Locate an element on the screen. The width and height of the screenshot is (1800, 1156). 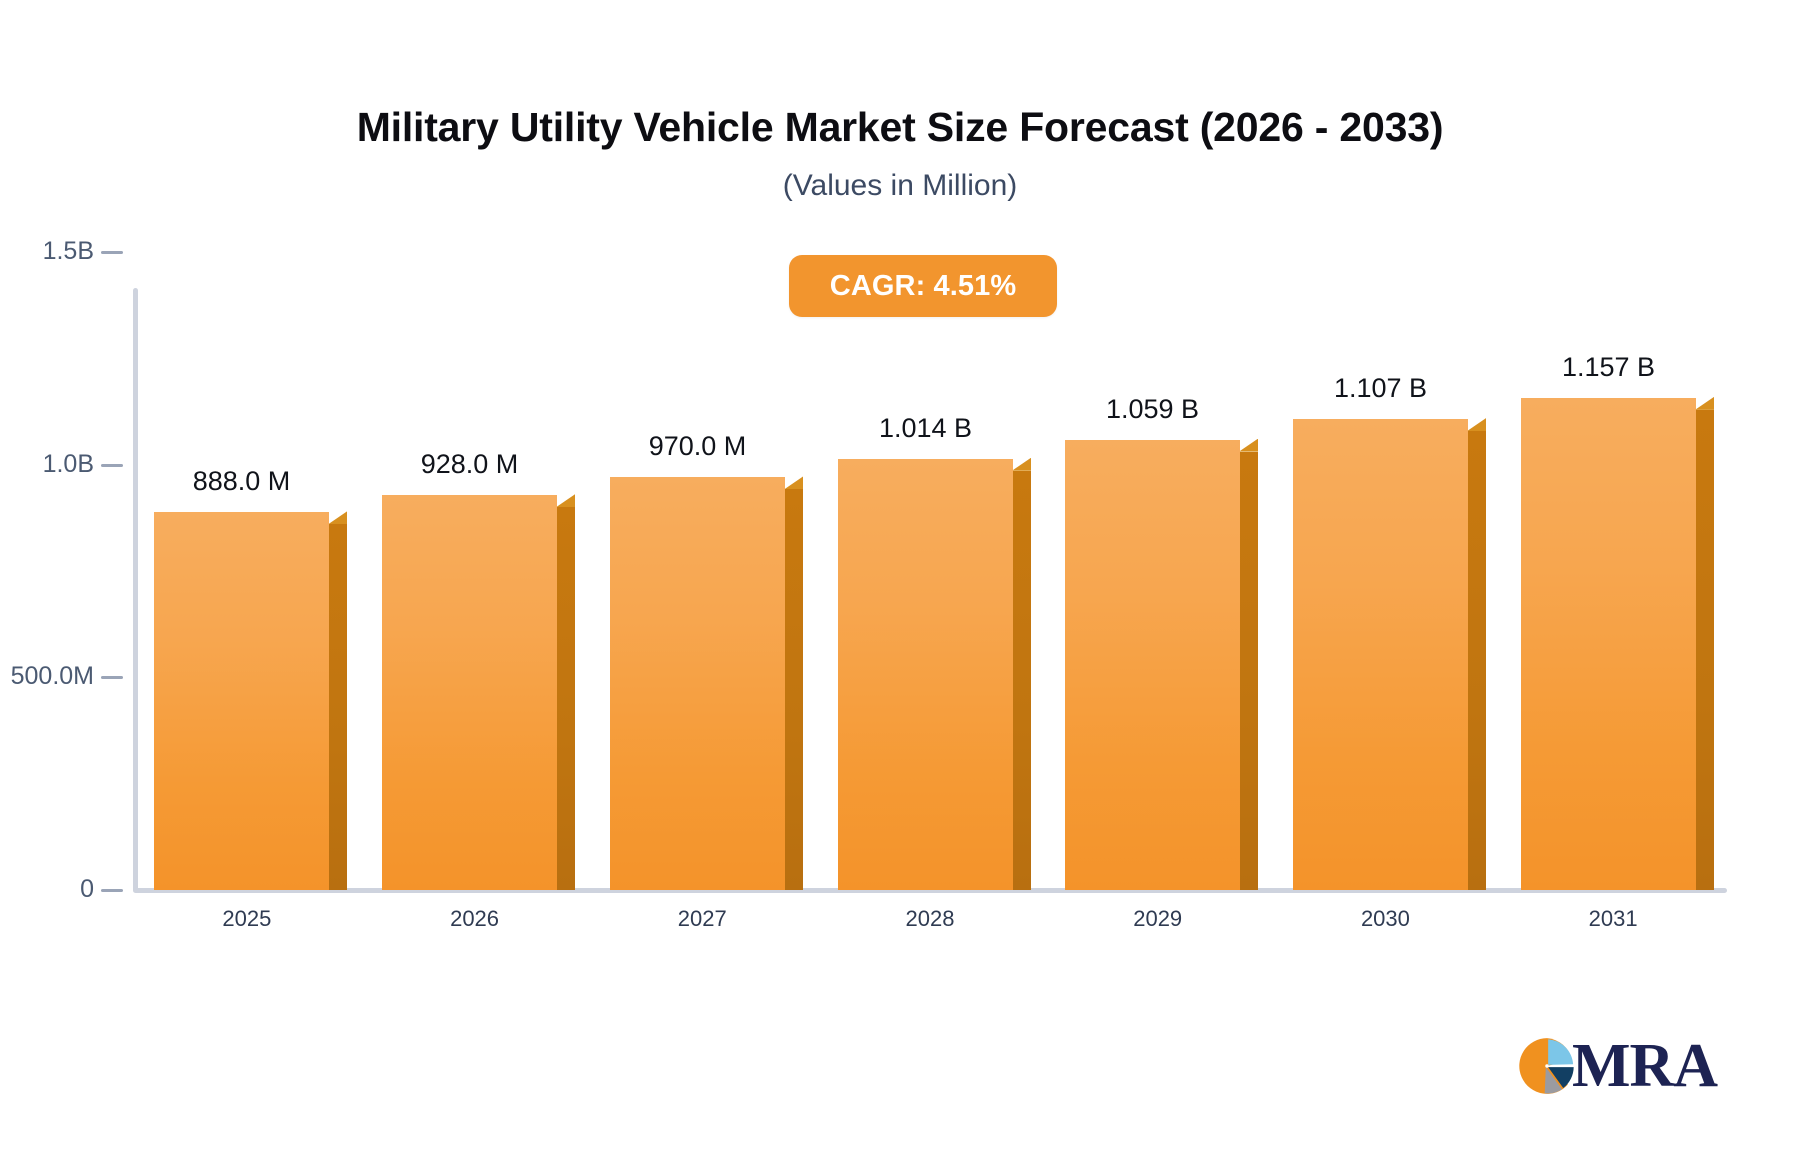
x-axis-label: 2029 is located at coordinates (1158, 918).